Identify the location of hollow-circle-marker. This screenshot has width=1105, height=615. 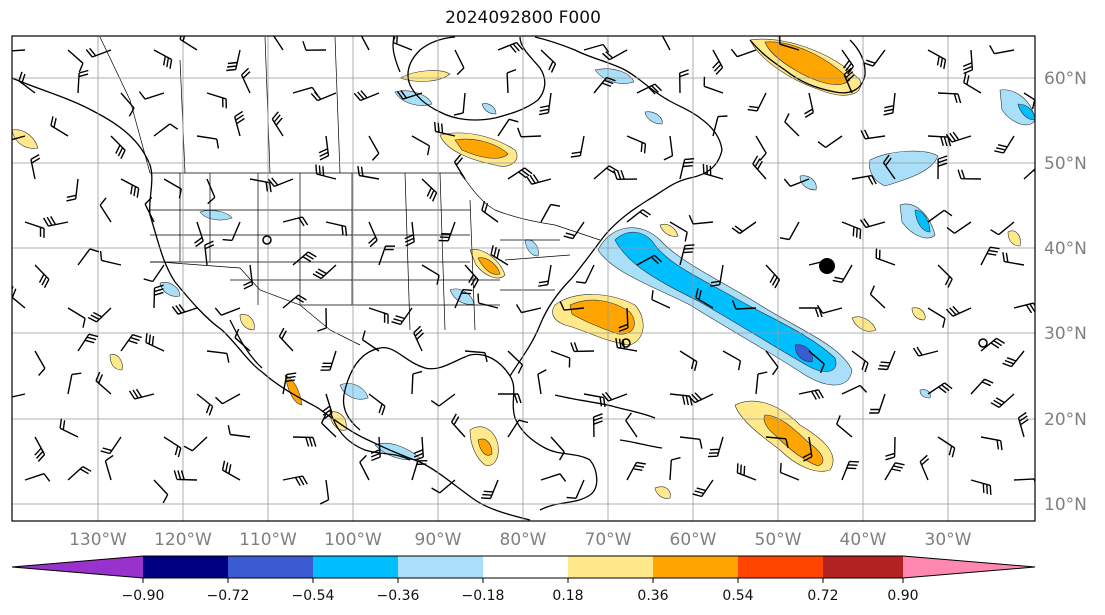
(267, 240).